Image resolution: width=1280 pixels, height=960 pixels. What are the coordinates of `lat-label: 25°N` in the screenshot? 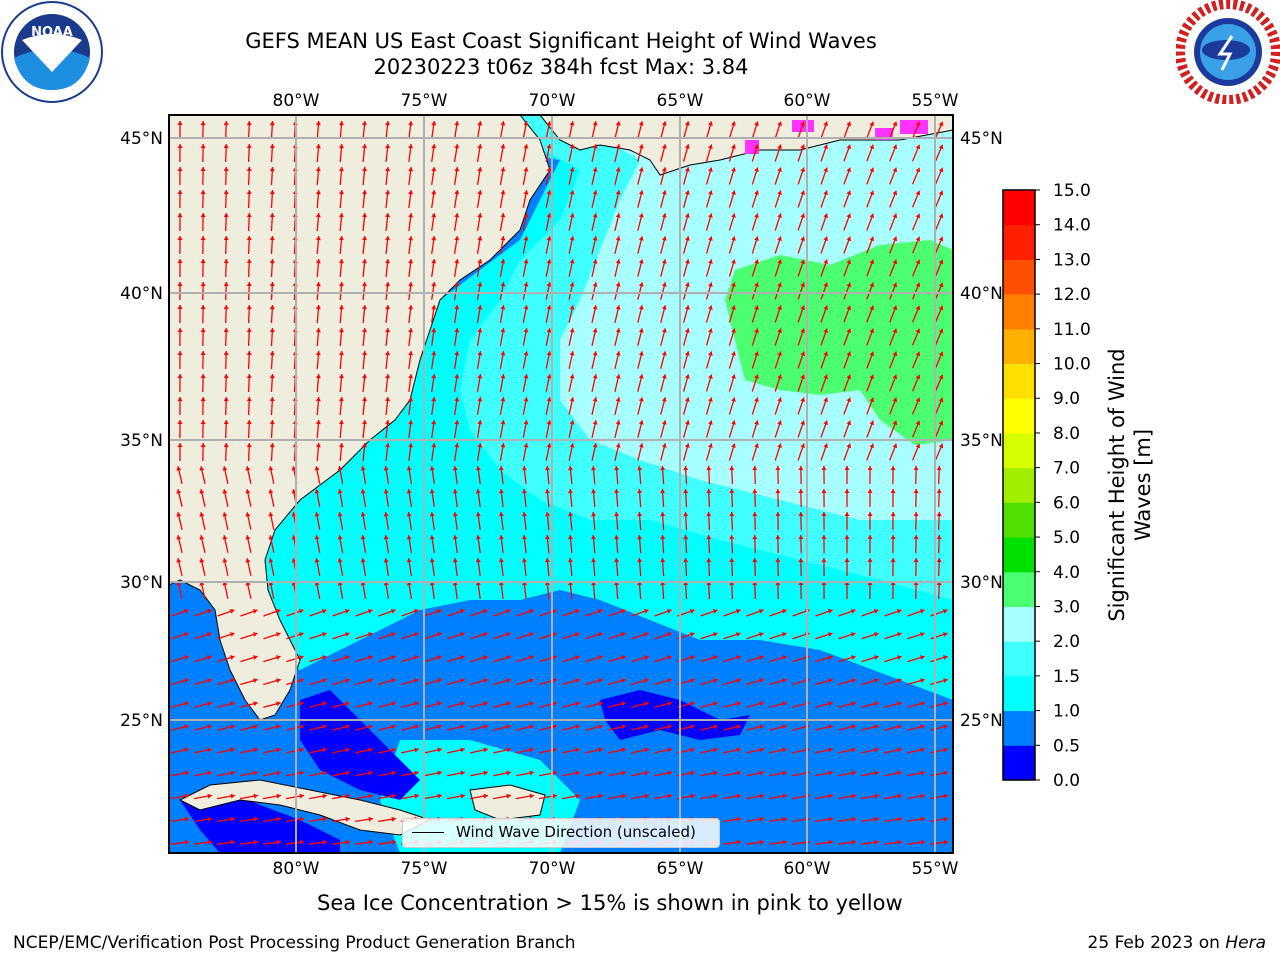 It's located at (981, 721).